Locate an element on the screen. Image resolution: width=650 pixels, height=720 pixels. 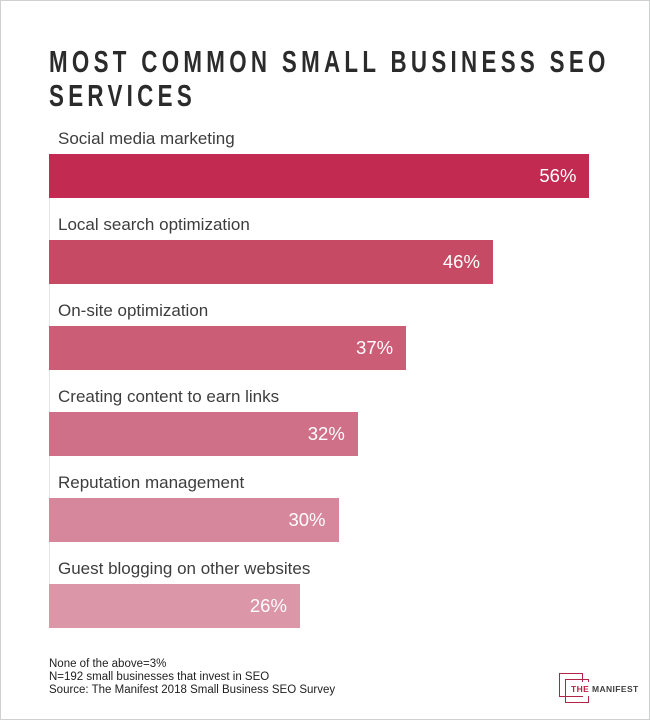
bar: 46% is located at coordinates (271, 262).